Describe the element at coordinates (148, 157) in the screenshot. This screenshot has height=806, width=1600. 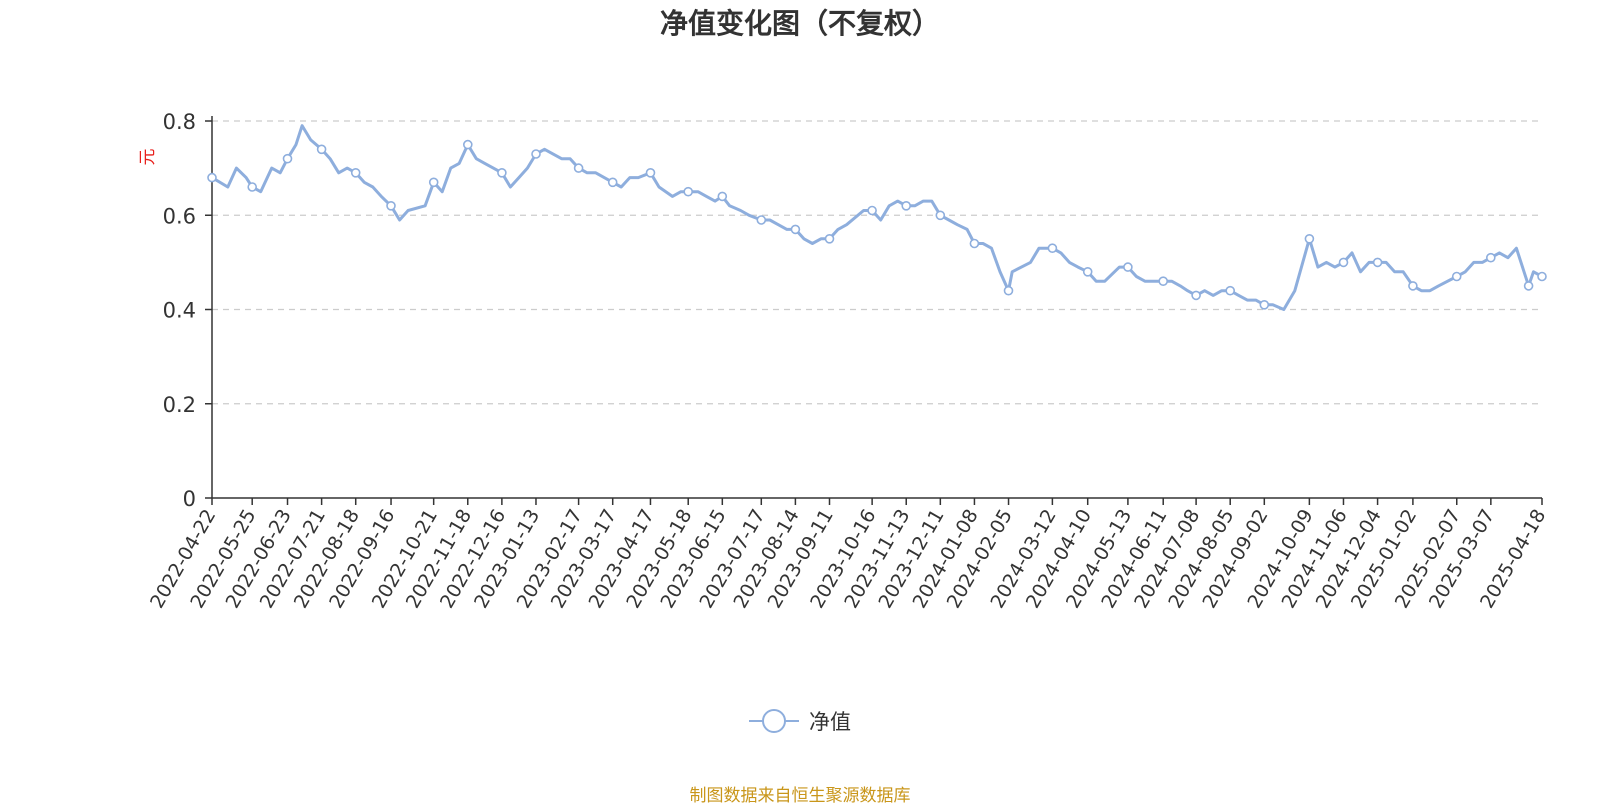
I see `y-axis-label: 元` at that location.